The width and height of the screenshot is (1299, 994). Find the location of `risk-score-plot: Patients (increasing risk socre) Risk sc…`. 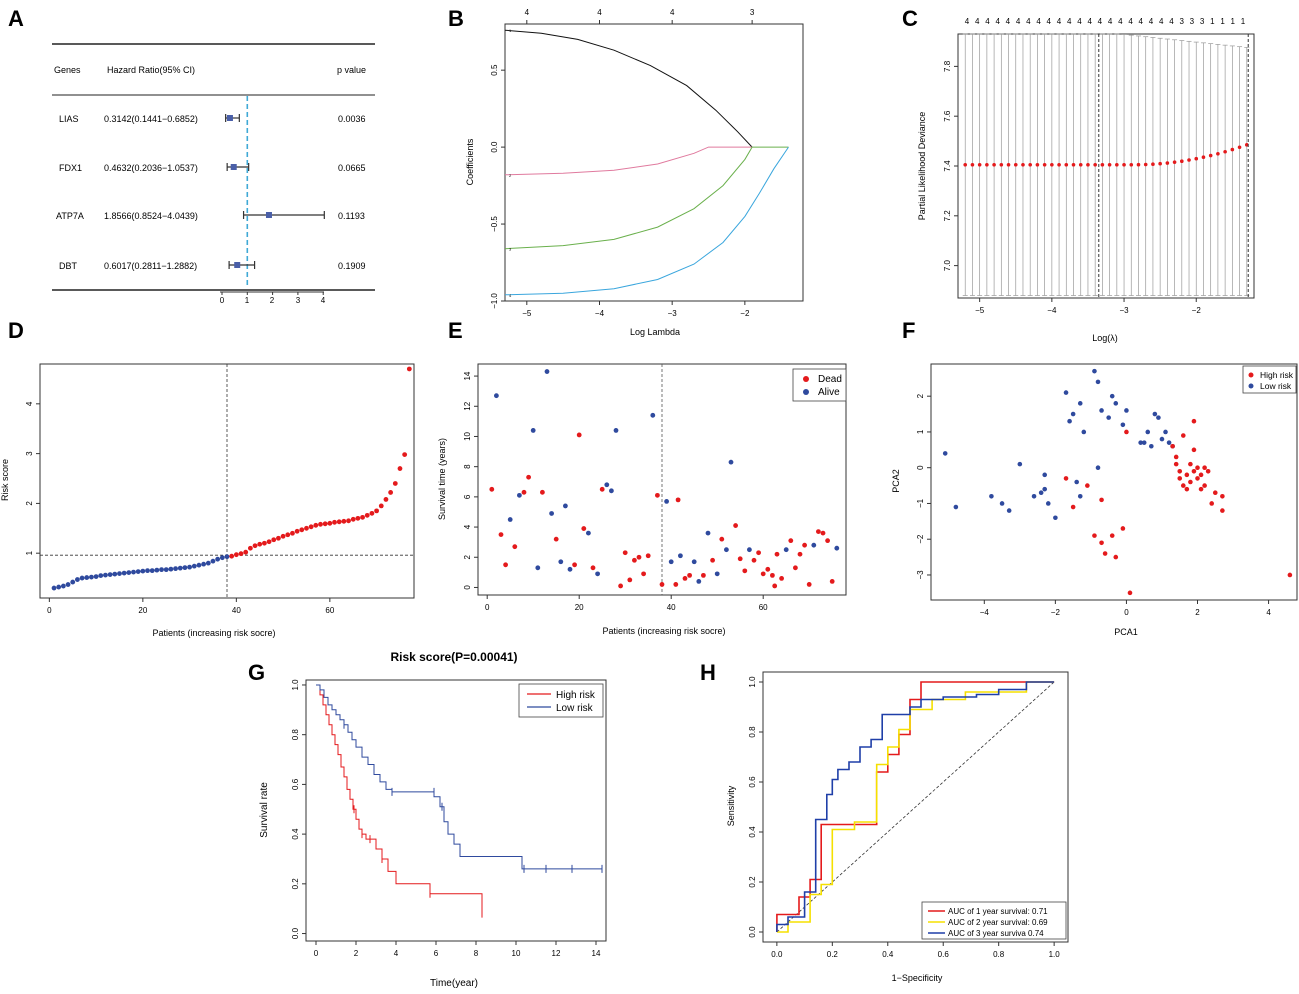

risk-score-plot: Patients (increasing risk socre) Risk sc… is located at coordinates (207, 500).